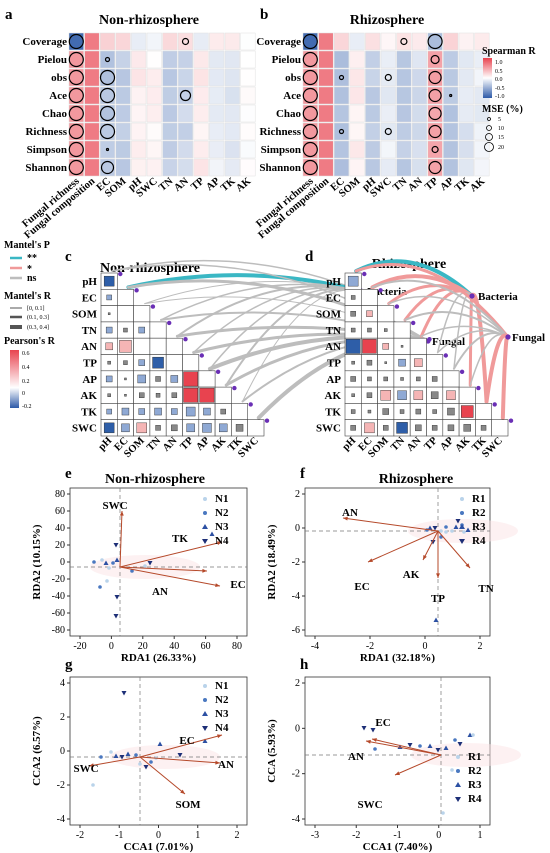 The width and height of the screenshot is (550, 853). Describe the element at coordinates (159, 847) in the screenshot. I see `x-axis-label: CCA1 (7.01%)` at that location.